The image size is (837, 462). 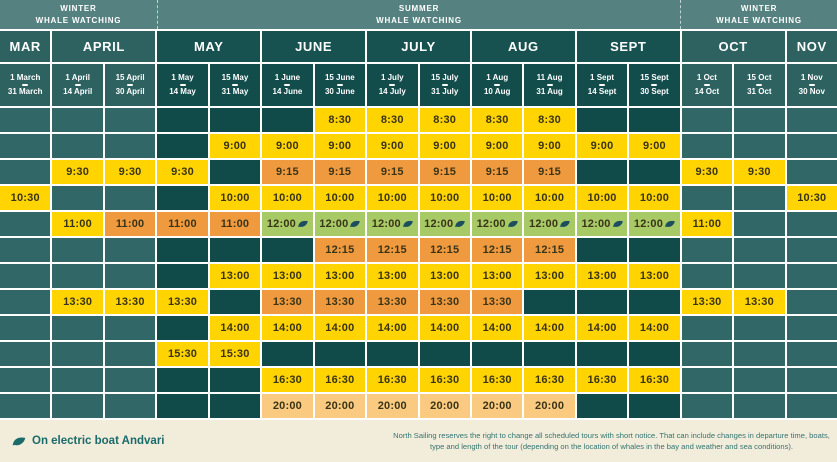 I want to click on date-range-cell: 1 Sept 14 Sept, so click(x=602, y=85).